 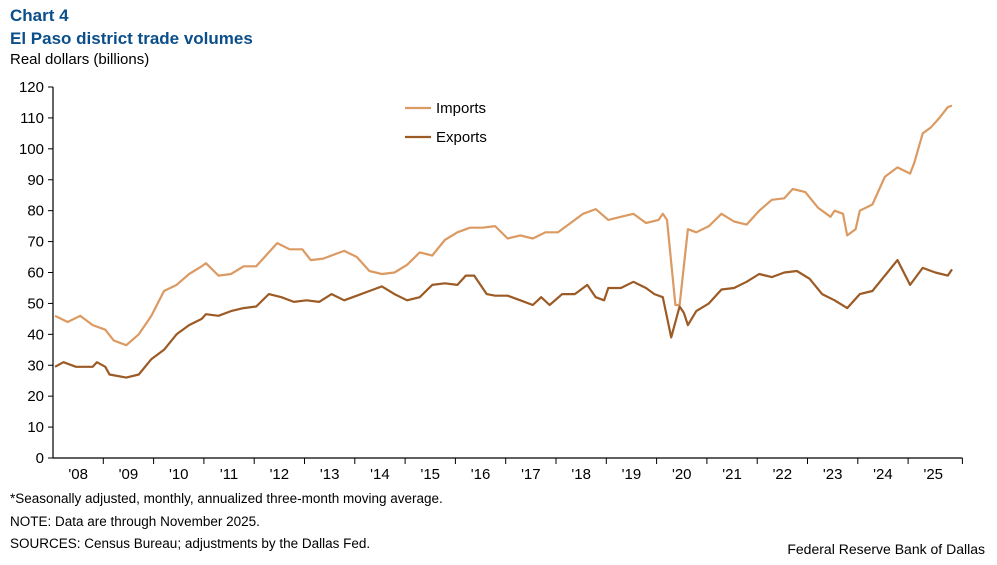 I want to click on x-tick-label: '24, so click(x=883, y=474).